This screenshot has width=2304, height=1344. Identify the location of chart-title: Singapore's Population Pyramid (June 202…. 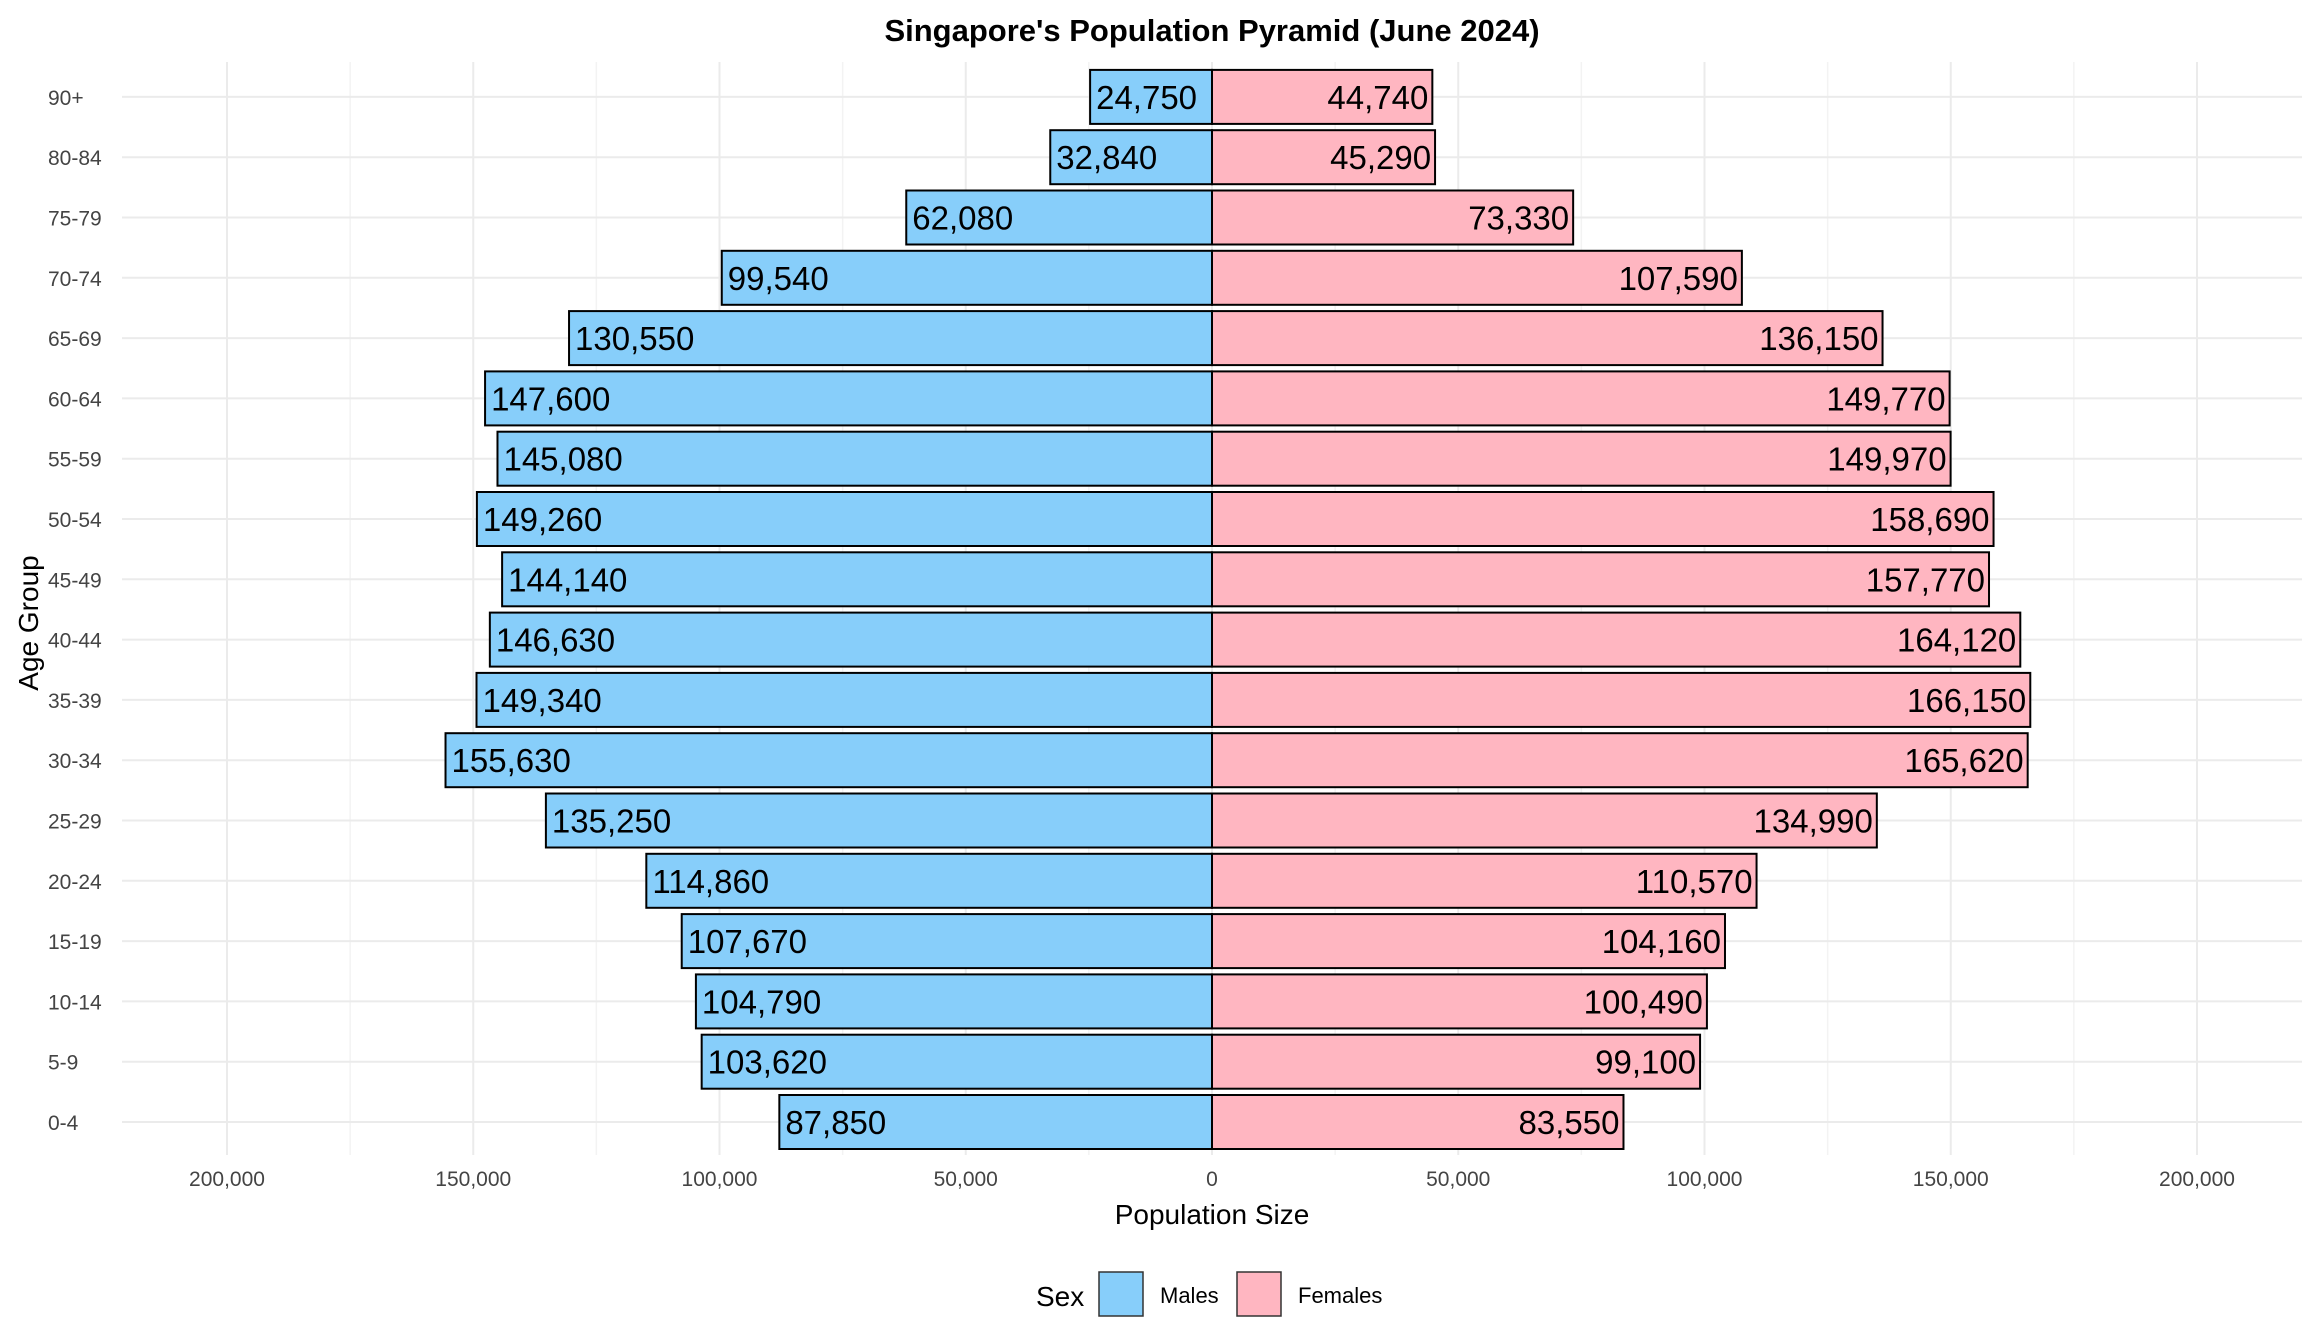
(1211, 30).